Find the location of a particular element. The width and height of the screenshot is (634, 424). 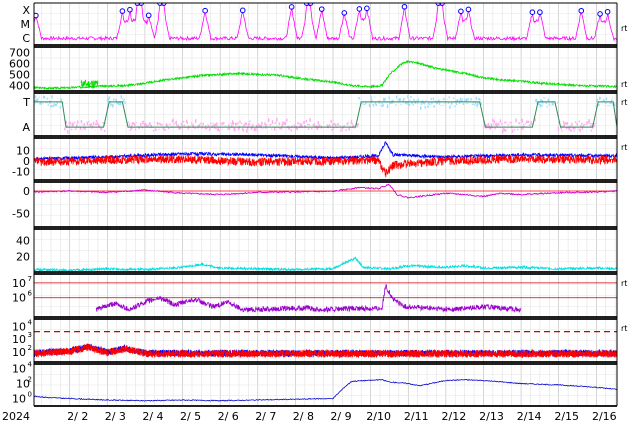

sector-tick-label: A is located at coordinates (26, 127).